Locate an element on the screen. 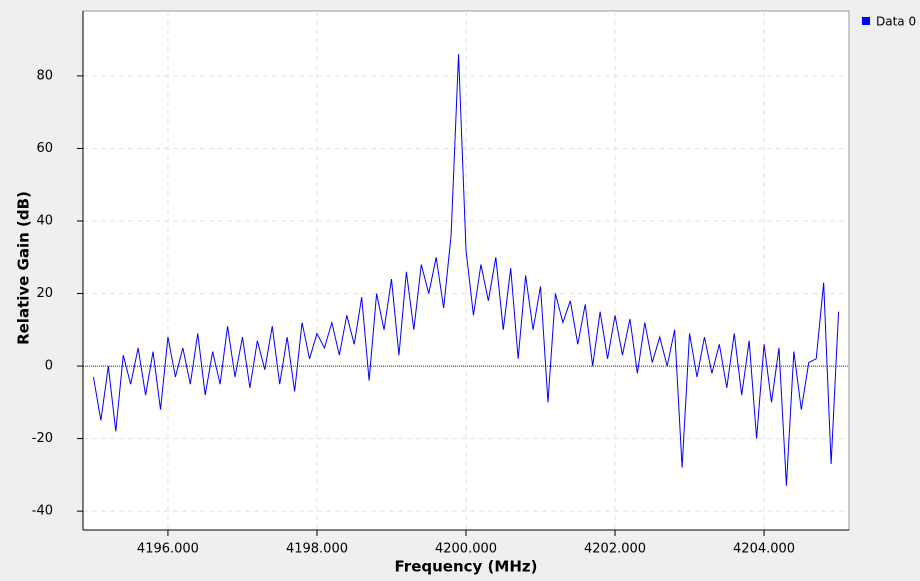  x-tick-label: 4202.000 is located at coordinates (615, 549).